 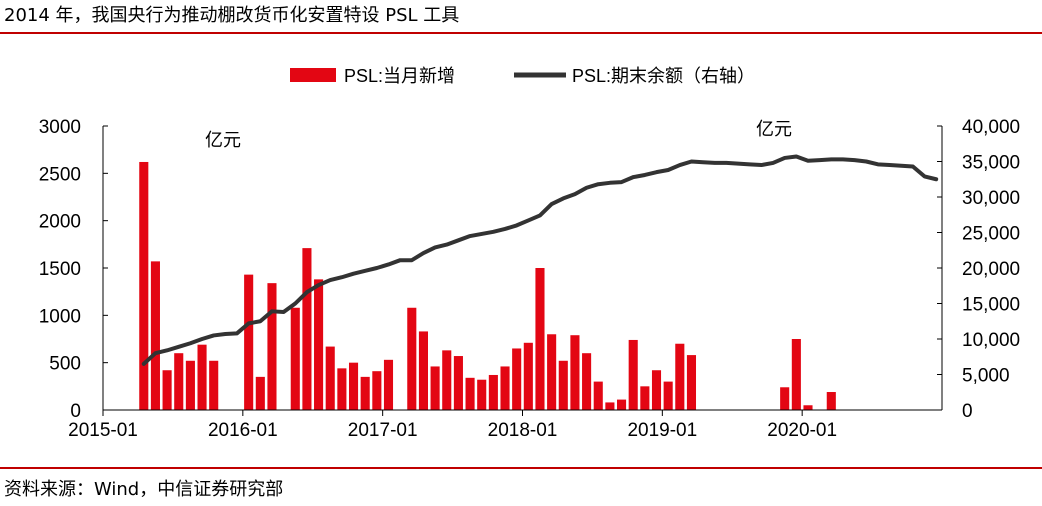 I want to click on legend-bar-swatch, so click(x=313, y=75).